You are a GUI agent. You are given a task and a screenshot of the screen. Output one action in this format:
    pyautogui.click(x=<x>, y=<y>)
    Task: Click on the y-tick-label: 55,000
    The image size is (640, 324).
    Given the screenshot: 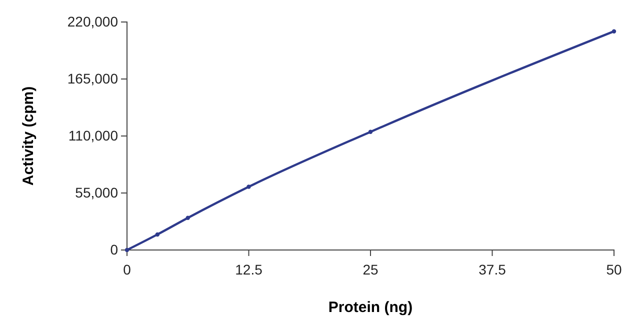 What is the action you would take?
    pyautogui.click(x=96, y=192)
    